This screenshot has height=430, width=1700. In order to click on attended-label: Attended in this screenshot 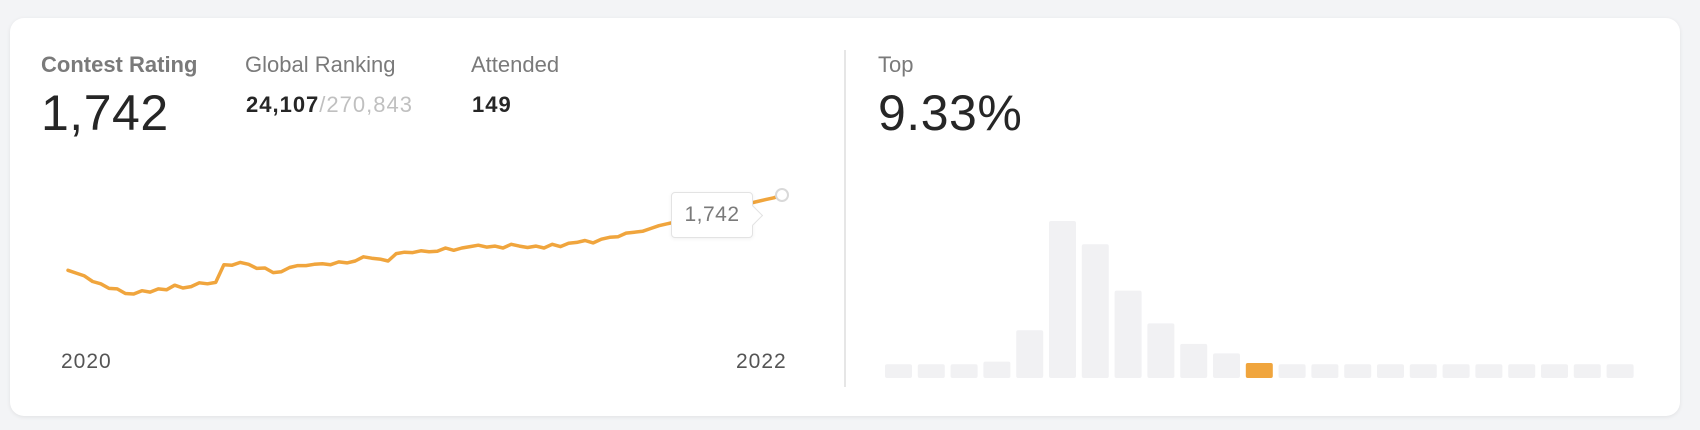, I will do `click(515, 64)`.